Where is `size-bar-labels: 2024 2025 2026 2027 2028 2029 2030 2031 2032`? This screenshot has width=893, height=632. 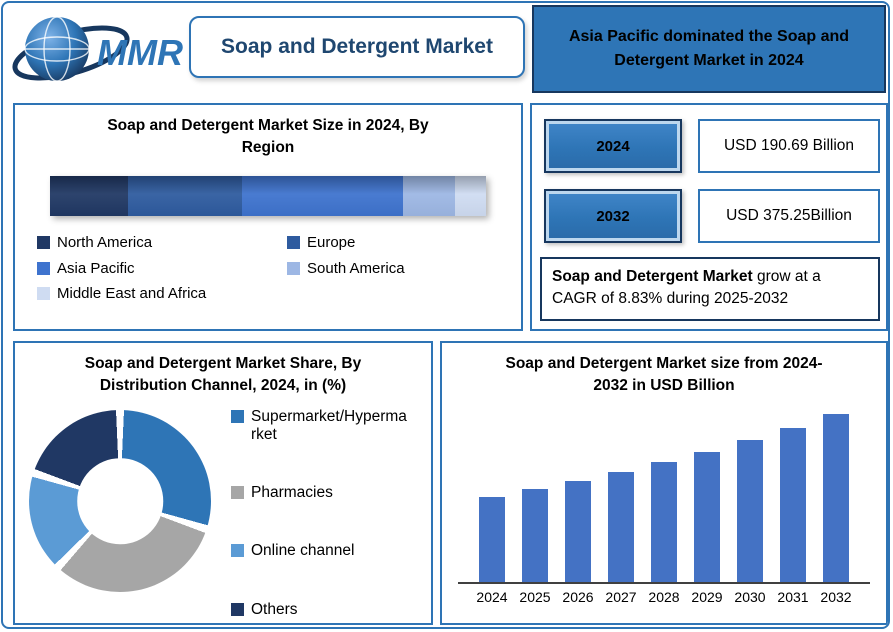 size-bar-labels: 2024 2025 2026 2027 2028 2029 2030 2031 2032 is located at coordinates (664, 597).